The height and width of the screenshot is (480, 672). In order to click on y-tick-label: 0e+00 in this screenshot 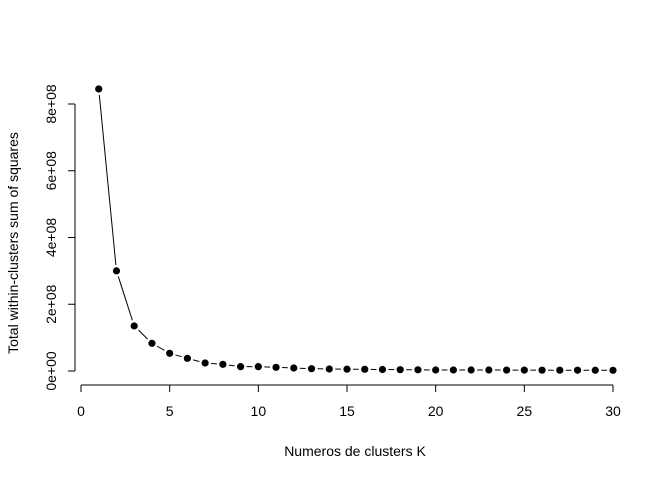, I will do `click(51, 371)`.